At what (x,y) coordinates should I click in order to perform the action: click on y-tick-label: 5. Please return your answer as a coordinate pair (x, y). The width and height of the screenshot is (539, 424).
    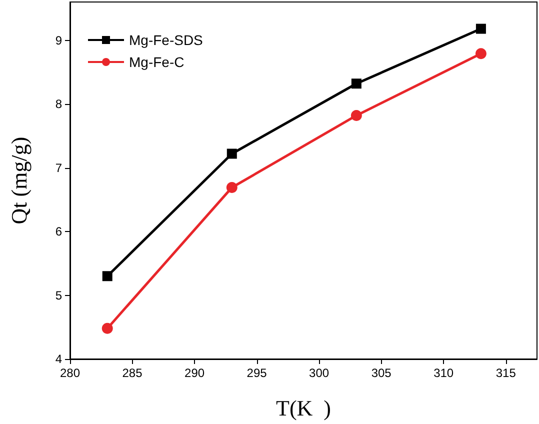
    Looking at the image, I should click on (58, 295).